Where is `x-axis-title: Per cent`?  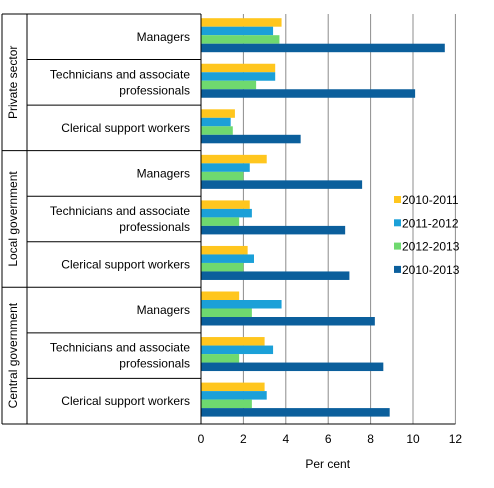
x-axis-title: Per cent is located at coordinates (327, 464).